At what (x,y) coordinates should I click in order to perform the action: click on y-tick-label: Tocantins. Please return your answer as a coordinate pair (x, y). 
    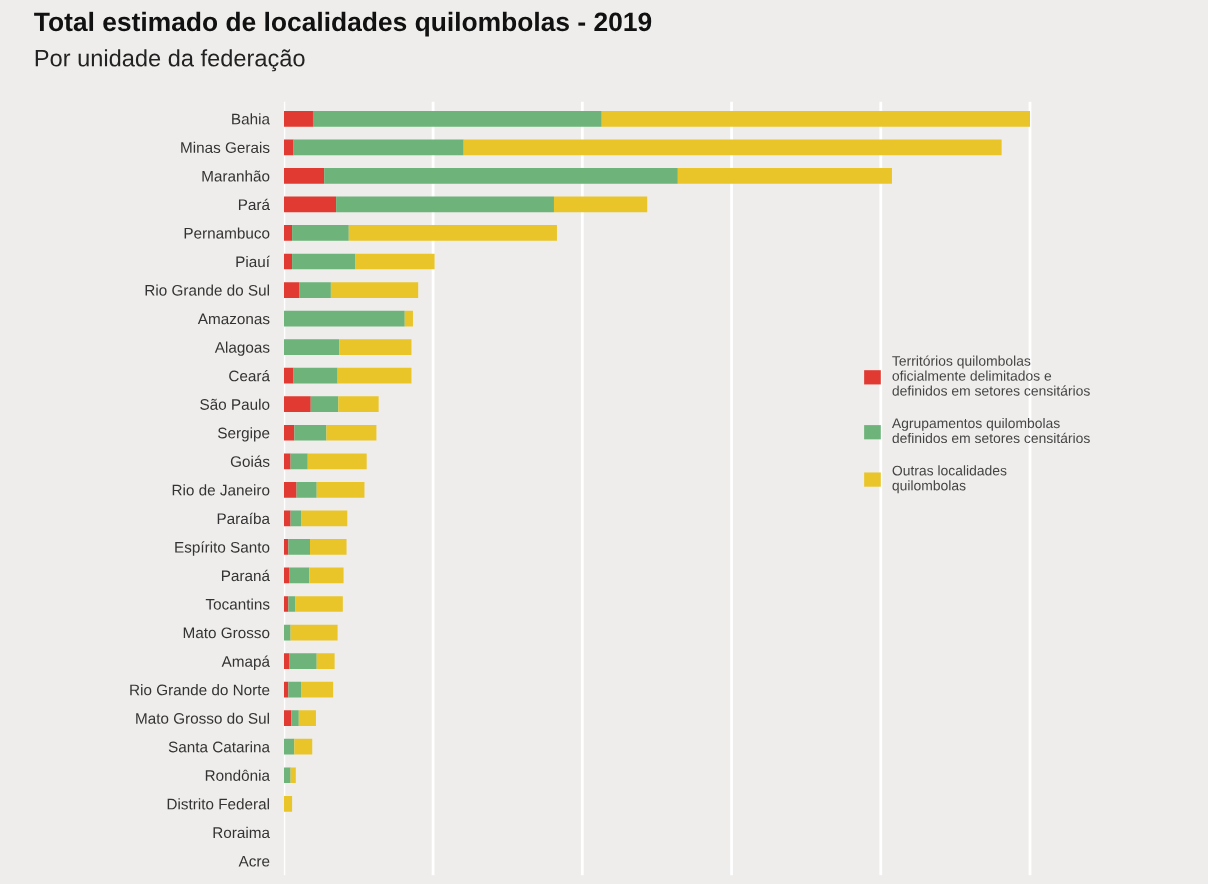
    Looking at the image, I should click on (237, 604).